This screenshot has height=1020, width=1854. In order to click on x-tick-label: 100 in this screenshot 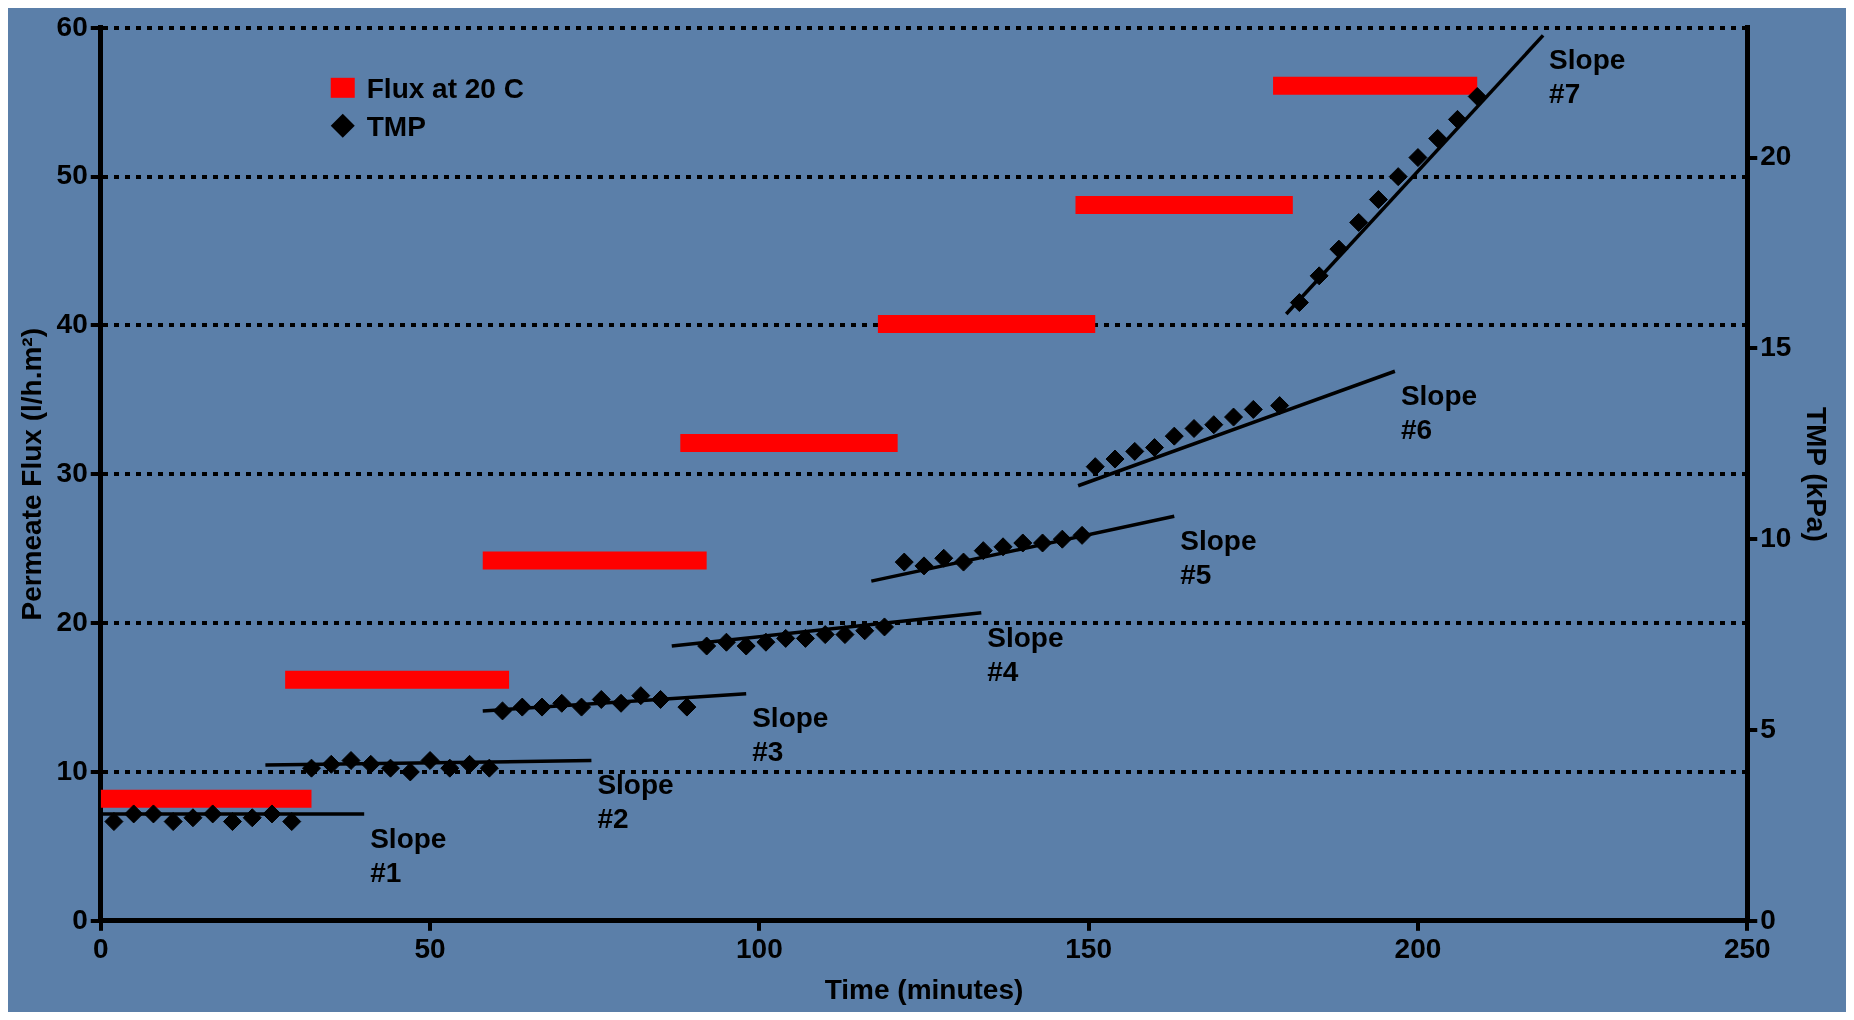, I will do `click(759, 949)`.